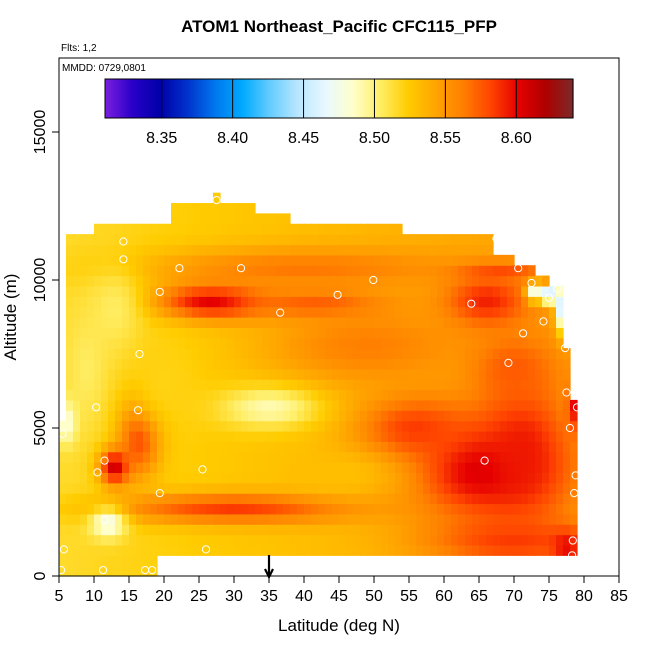 The width and height of the screenshot is (650, 650). I want to click on y-tick-label: 0, so click(40, 575).